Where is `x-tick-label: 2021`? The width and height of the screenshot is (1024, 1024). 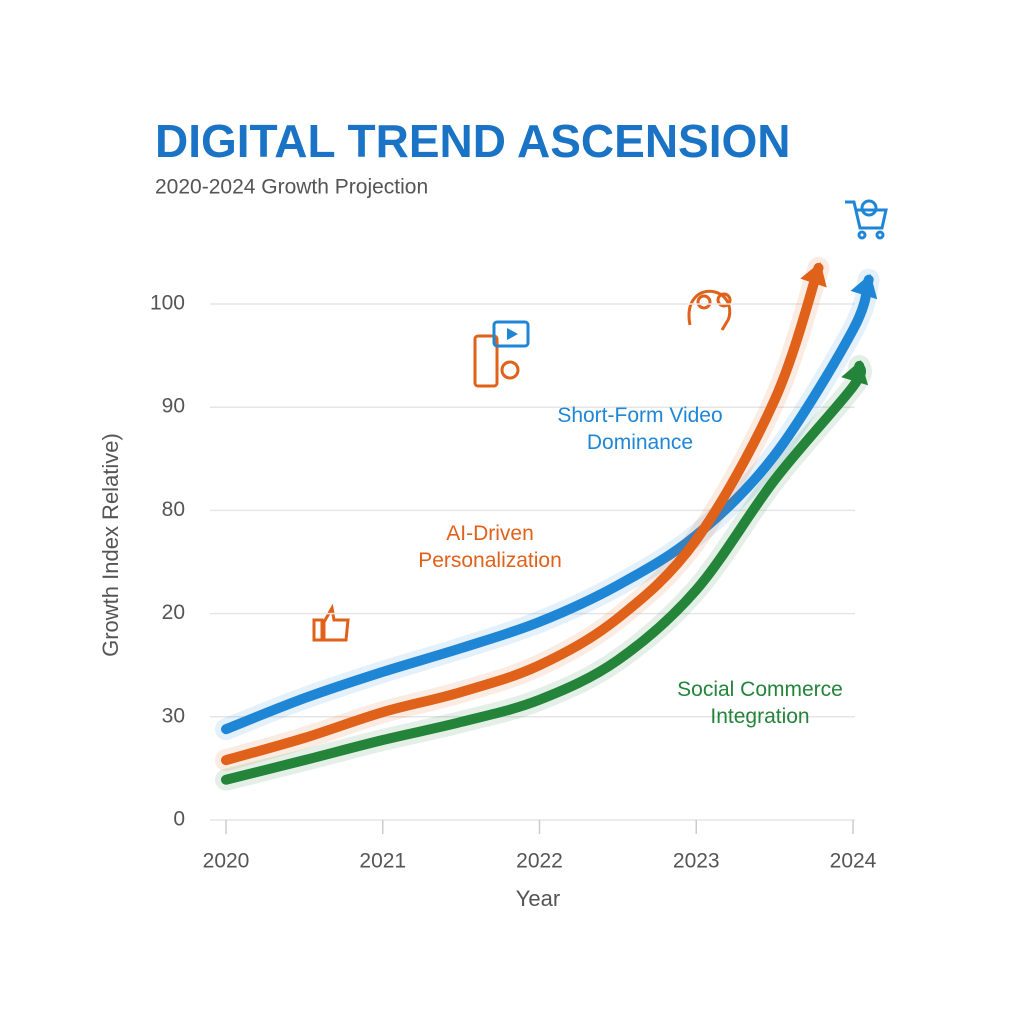
x-tick-label: 2021 is located at coordinates (382, 861).